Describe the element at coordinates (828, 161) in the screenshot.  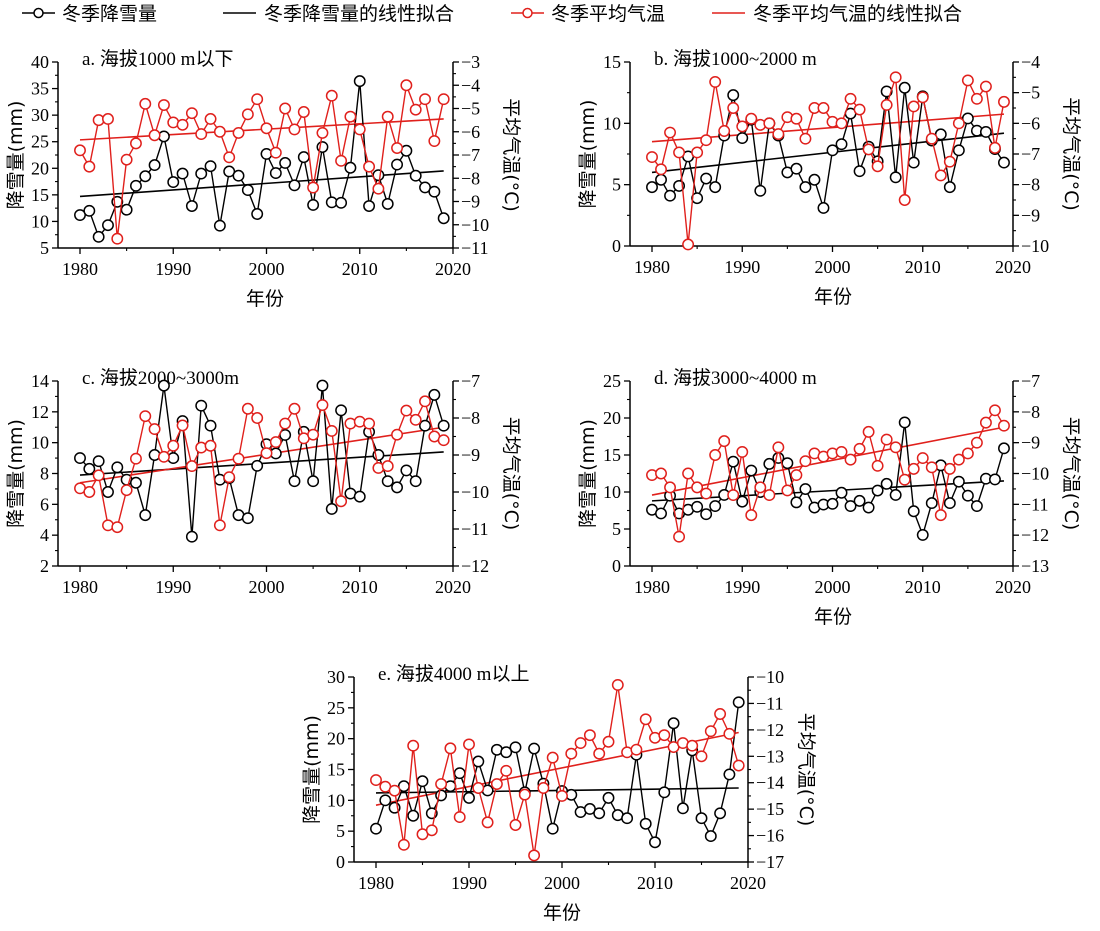
I see `temperature-line` at that location.